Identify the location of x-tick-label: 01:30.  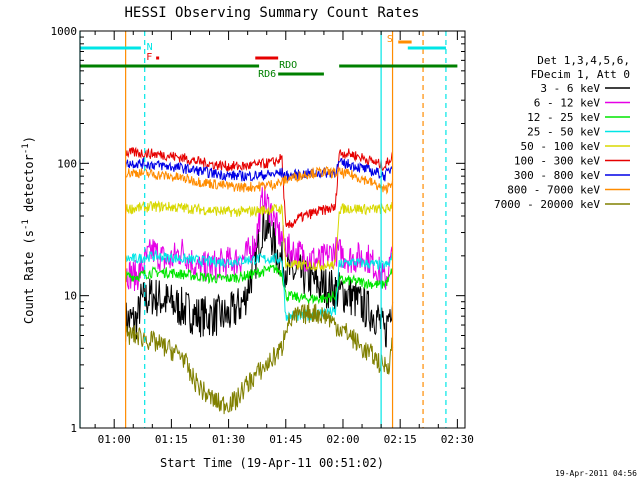
(228, 439).